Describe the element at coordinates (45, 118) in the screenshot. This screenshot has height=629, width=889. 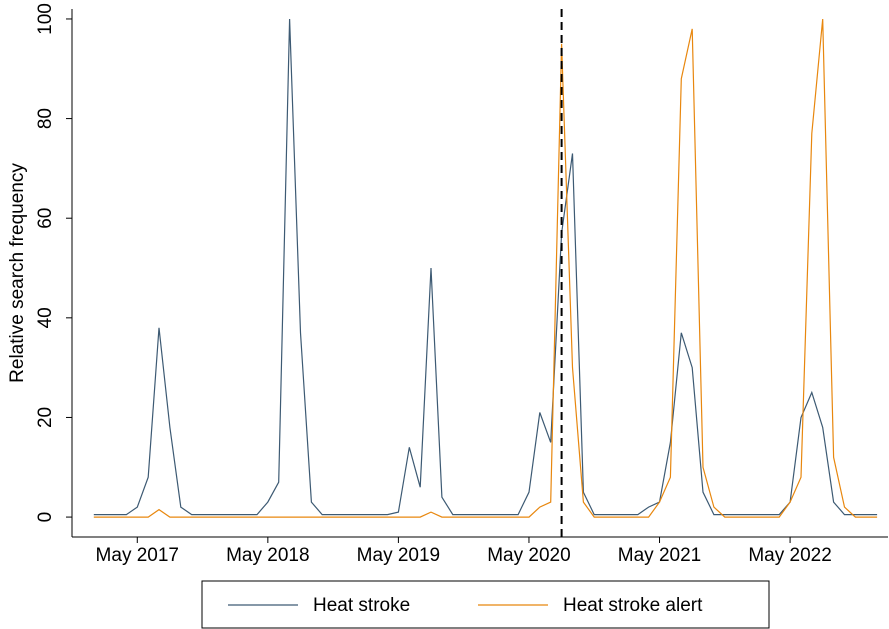
I see `y-tick-label: 80` at that location.